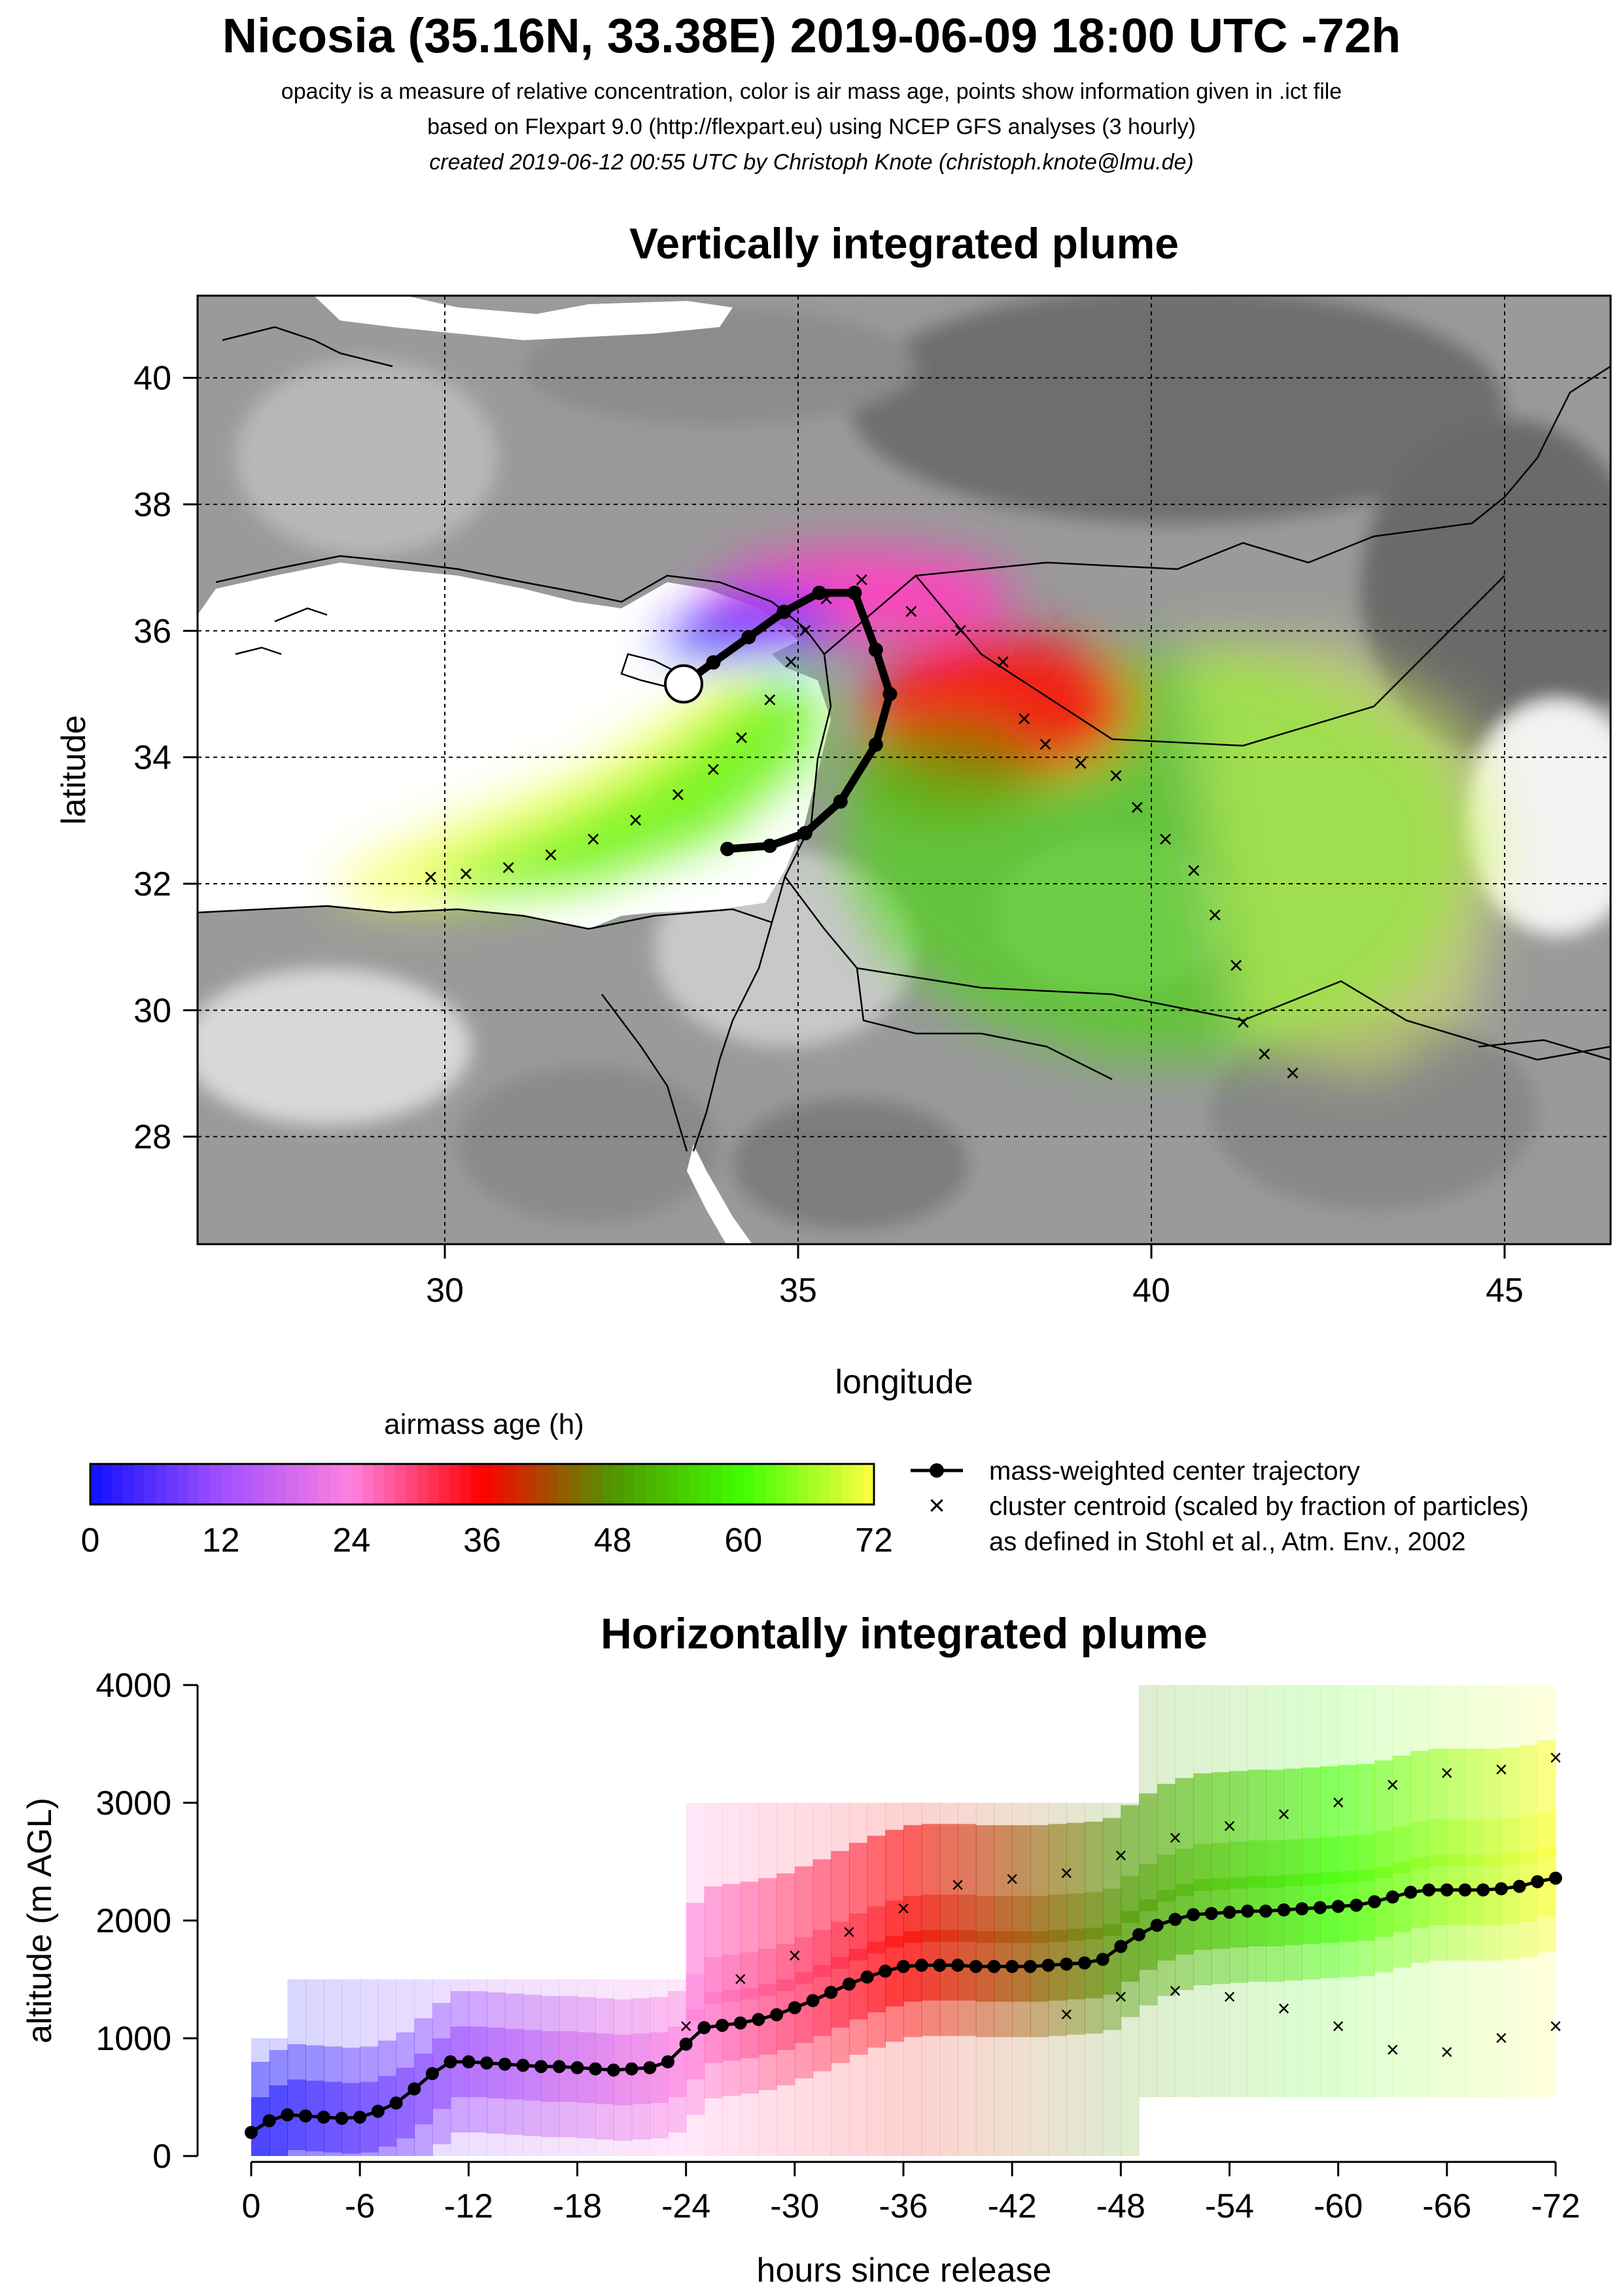 This screenshot has height=2296, width=1623. Describe the element at coordinates (1505, 1291) in the screenshot. I see `map-x-tick-label: 45` at that location.